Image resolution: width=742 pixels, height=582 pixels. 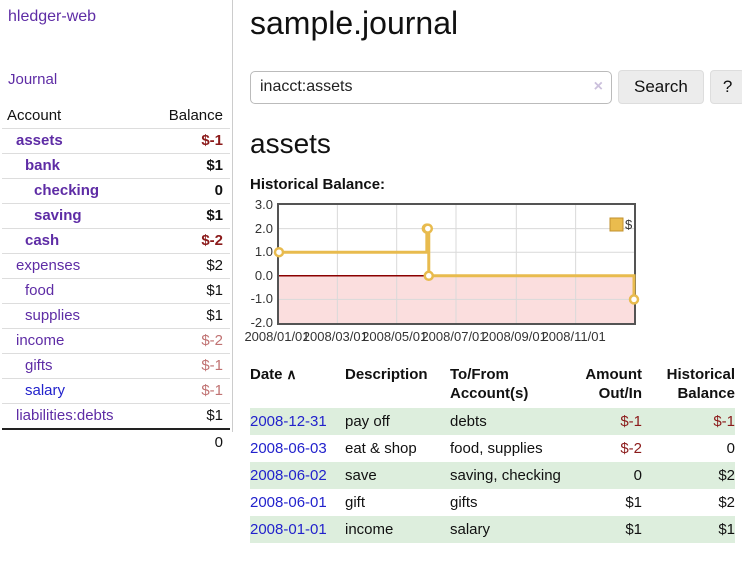 What do you see at coordinates (39, 365) in the screenshot?
I see `account-link: gifts` at bounding box center [39, 365].